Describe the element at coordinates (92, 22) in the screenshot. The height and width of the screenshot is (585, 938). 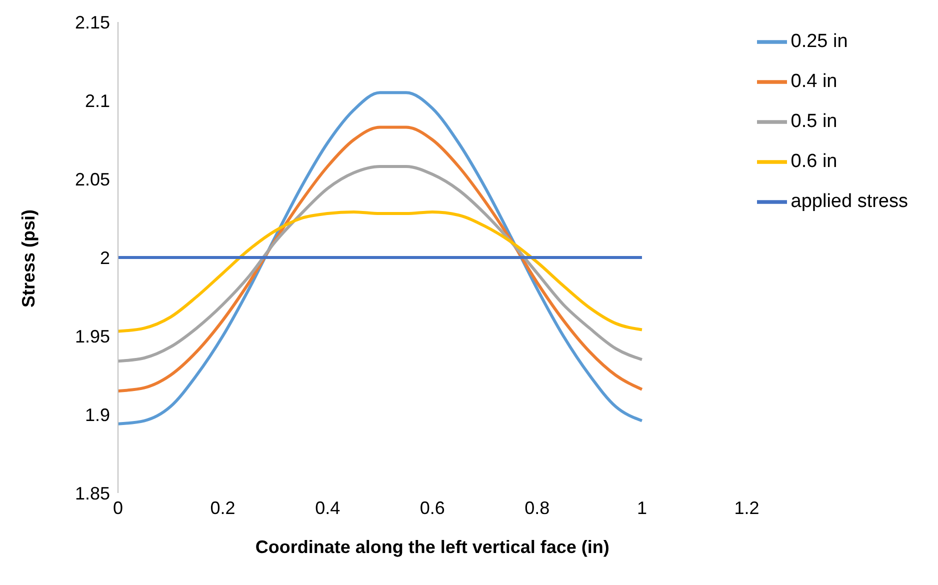
I see `y-tick-label: 2.15` at that location.